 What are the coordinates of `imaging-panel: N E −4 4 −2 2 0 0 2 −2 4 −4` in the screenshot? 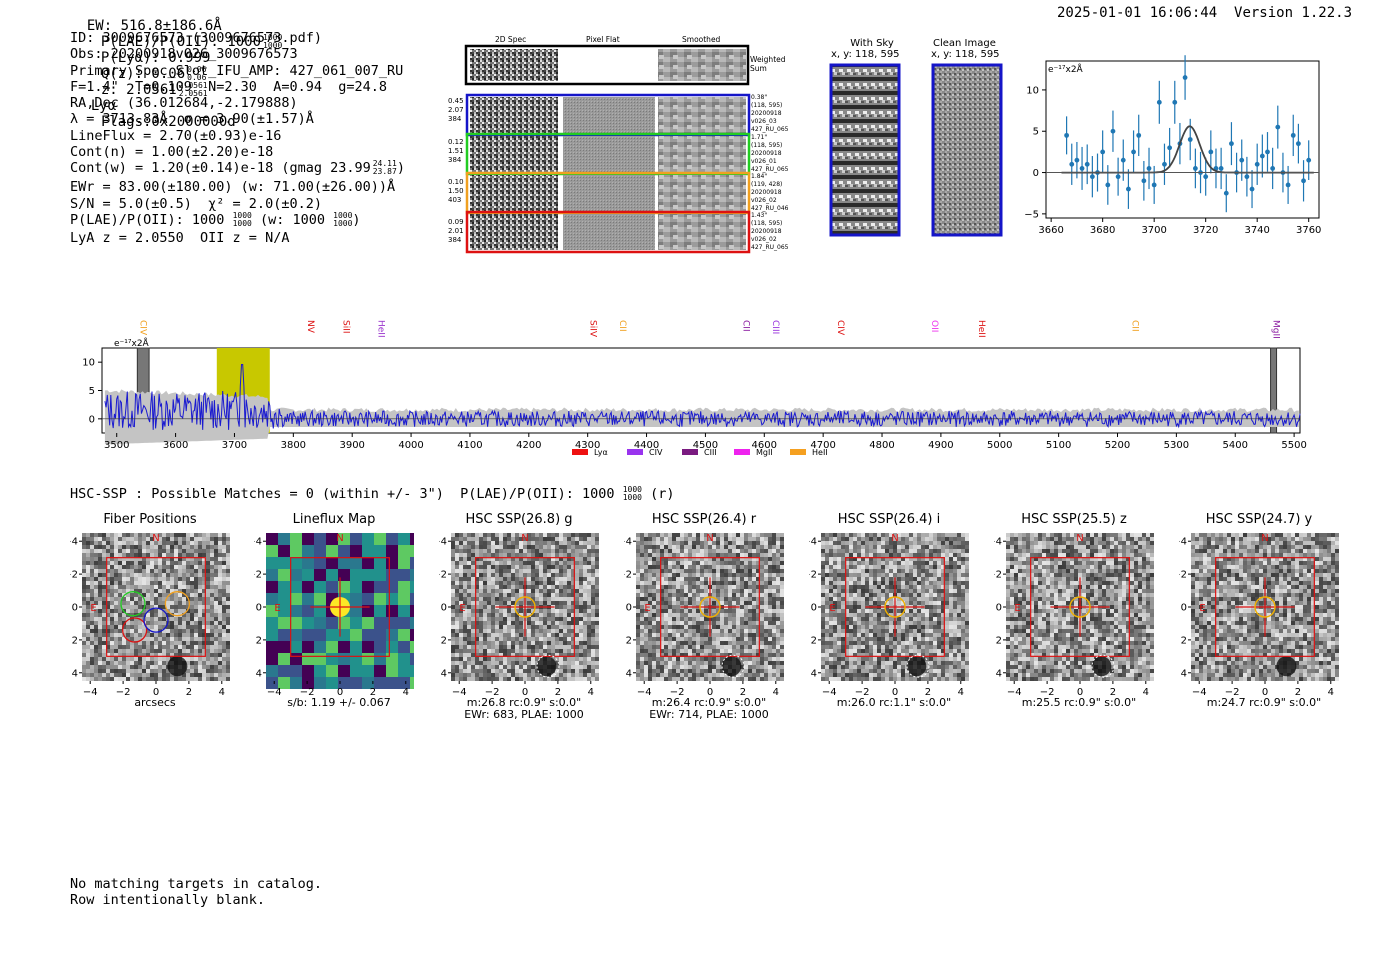 It's located at (1074, 615).